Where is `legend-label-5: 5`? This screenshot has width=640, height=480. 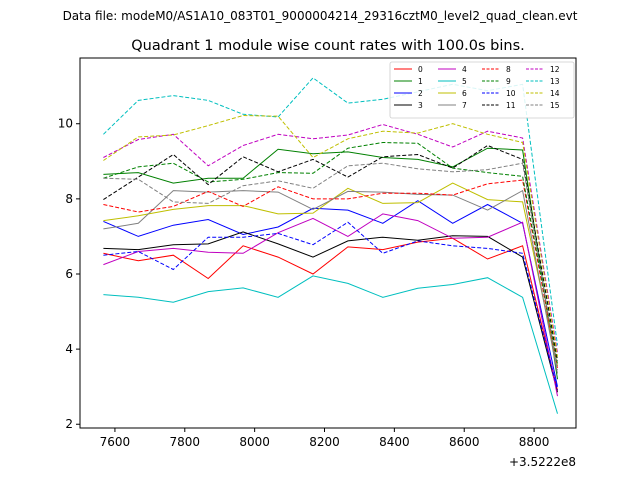 legend-label-5: 5 is located at coordinates (464, 81).